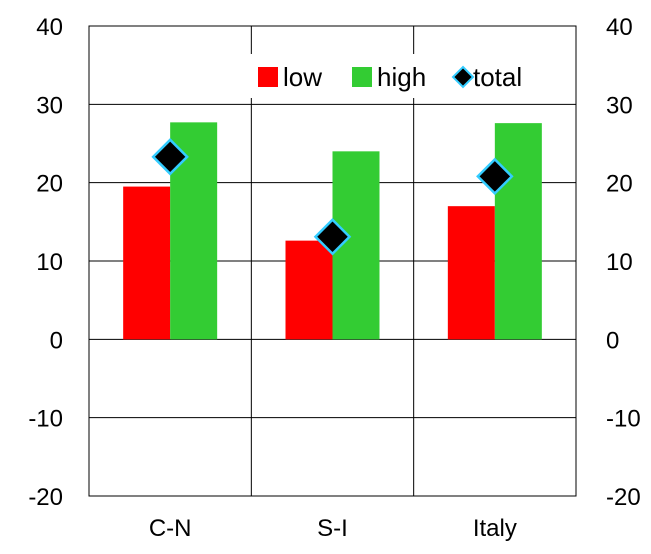 Image resolution: width=651 pixels, height=554 pixels. I want to click on x-tick-label: S-I, so click(332, 528).